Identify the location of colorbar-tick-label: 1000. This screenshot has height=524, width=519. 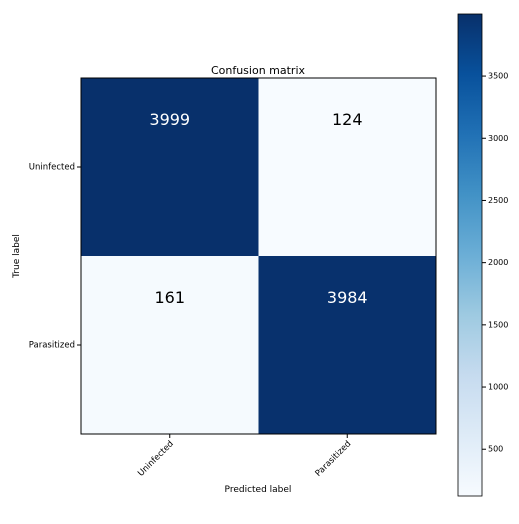
(498, 387).